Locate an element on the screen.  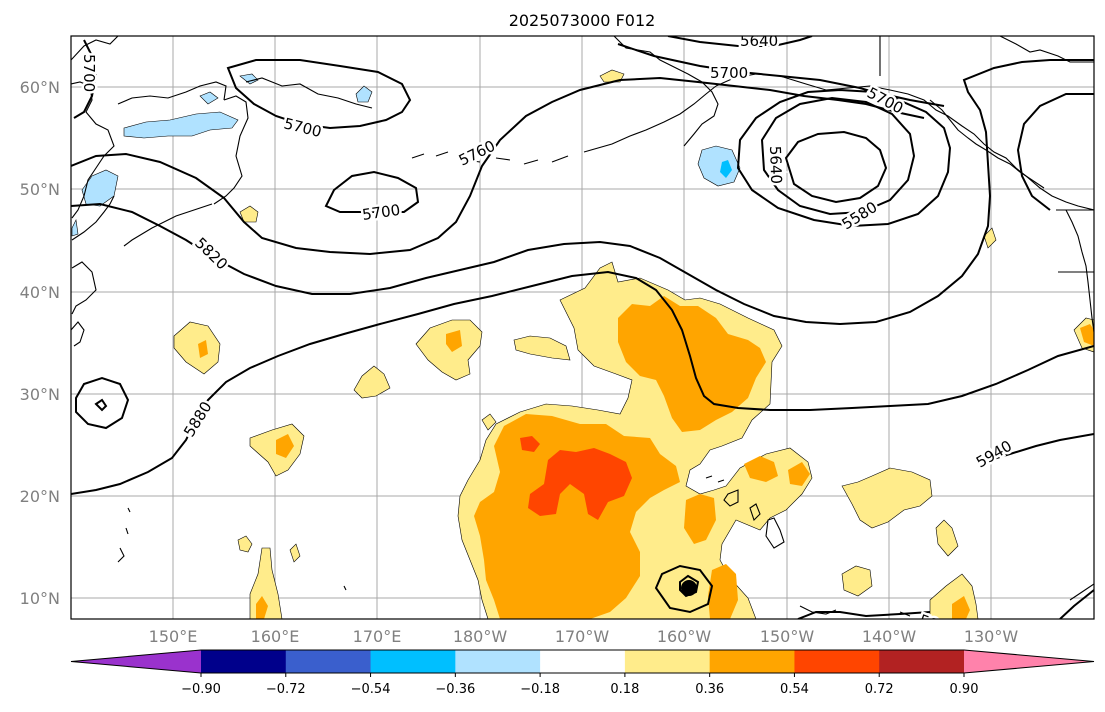
contour-label-5640-low: 5640 is located at coordinates (775, 165).